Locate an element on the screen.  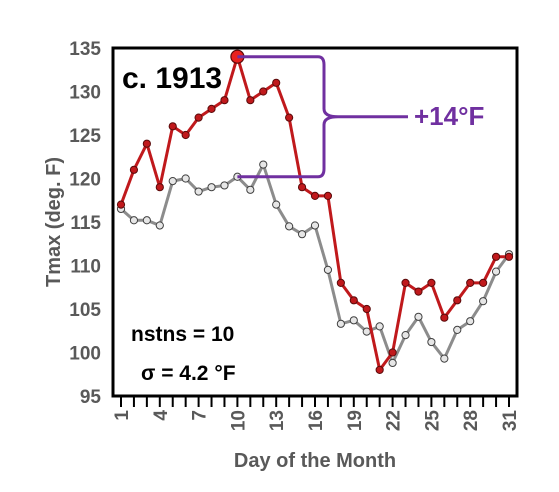
x-axis: 1 4 7 10 13 16 19 22 25 28 31 is located at coordinates (316, 413).